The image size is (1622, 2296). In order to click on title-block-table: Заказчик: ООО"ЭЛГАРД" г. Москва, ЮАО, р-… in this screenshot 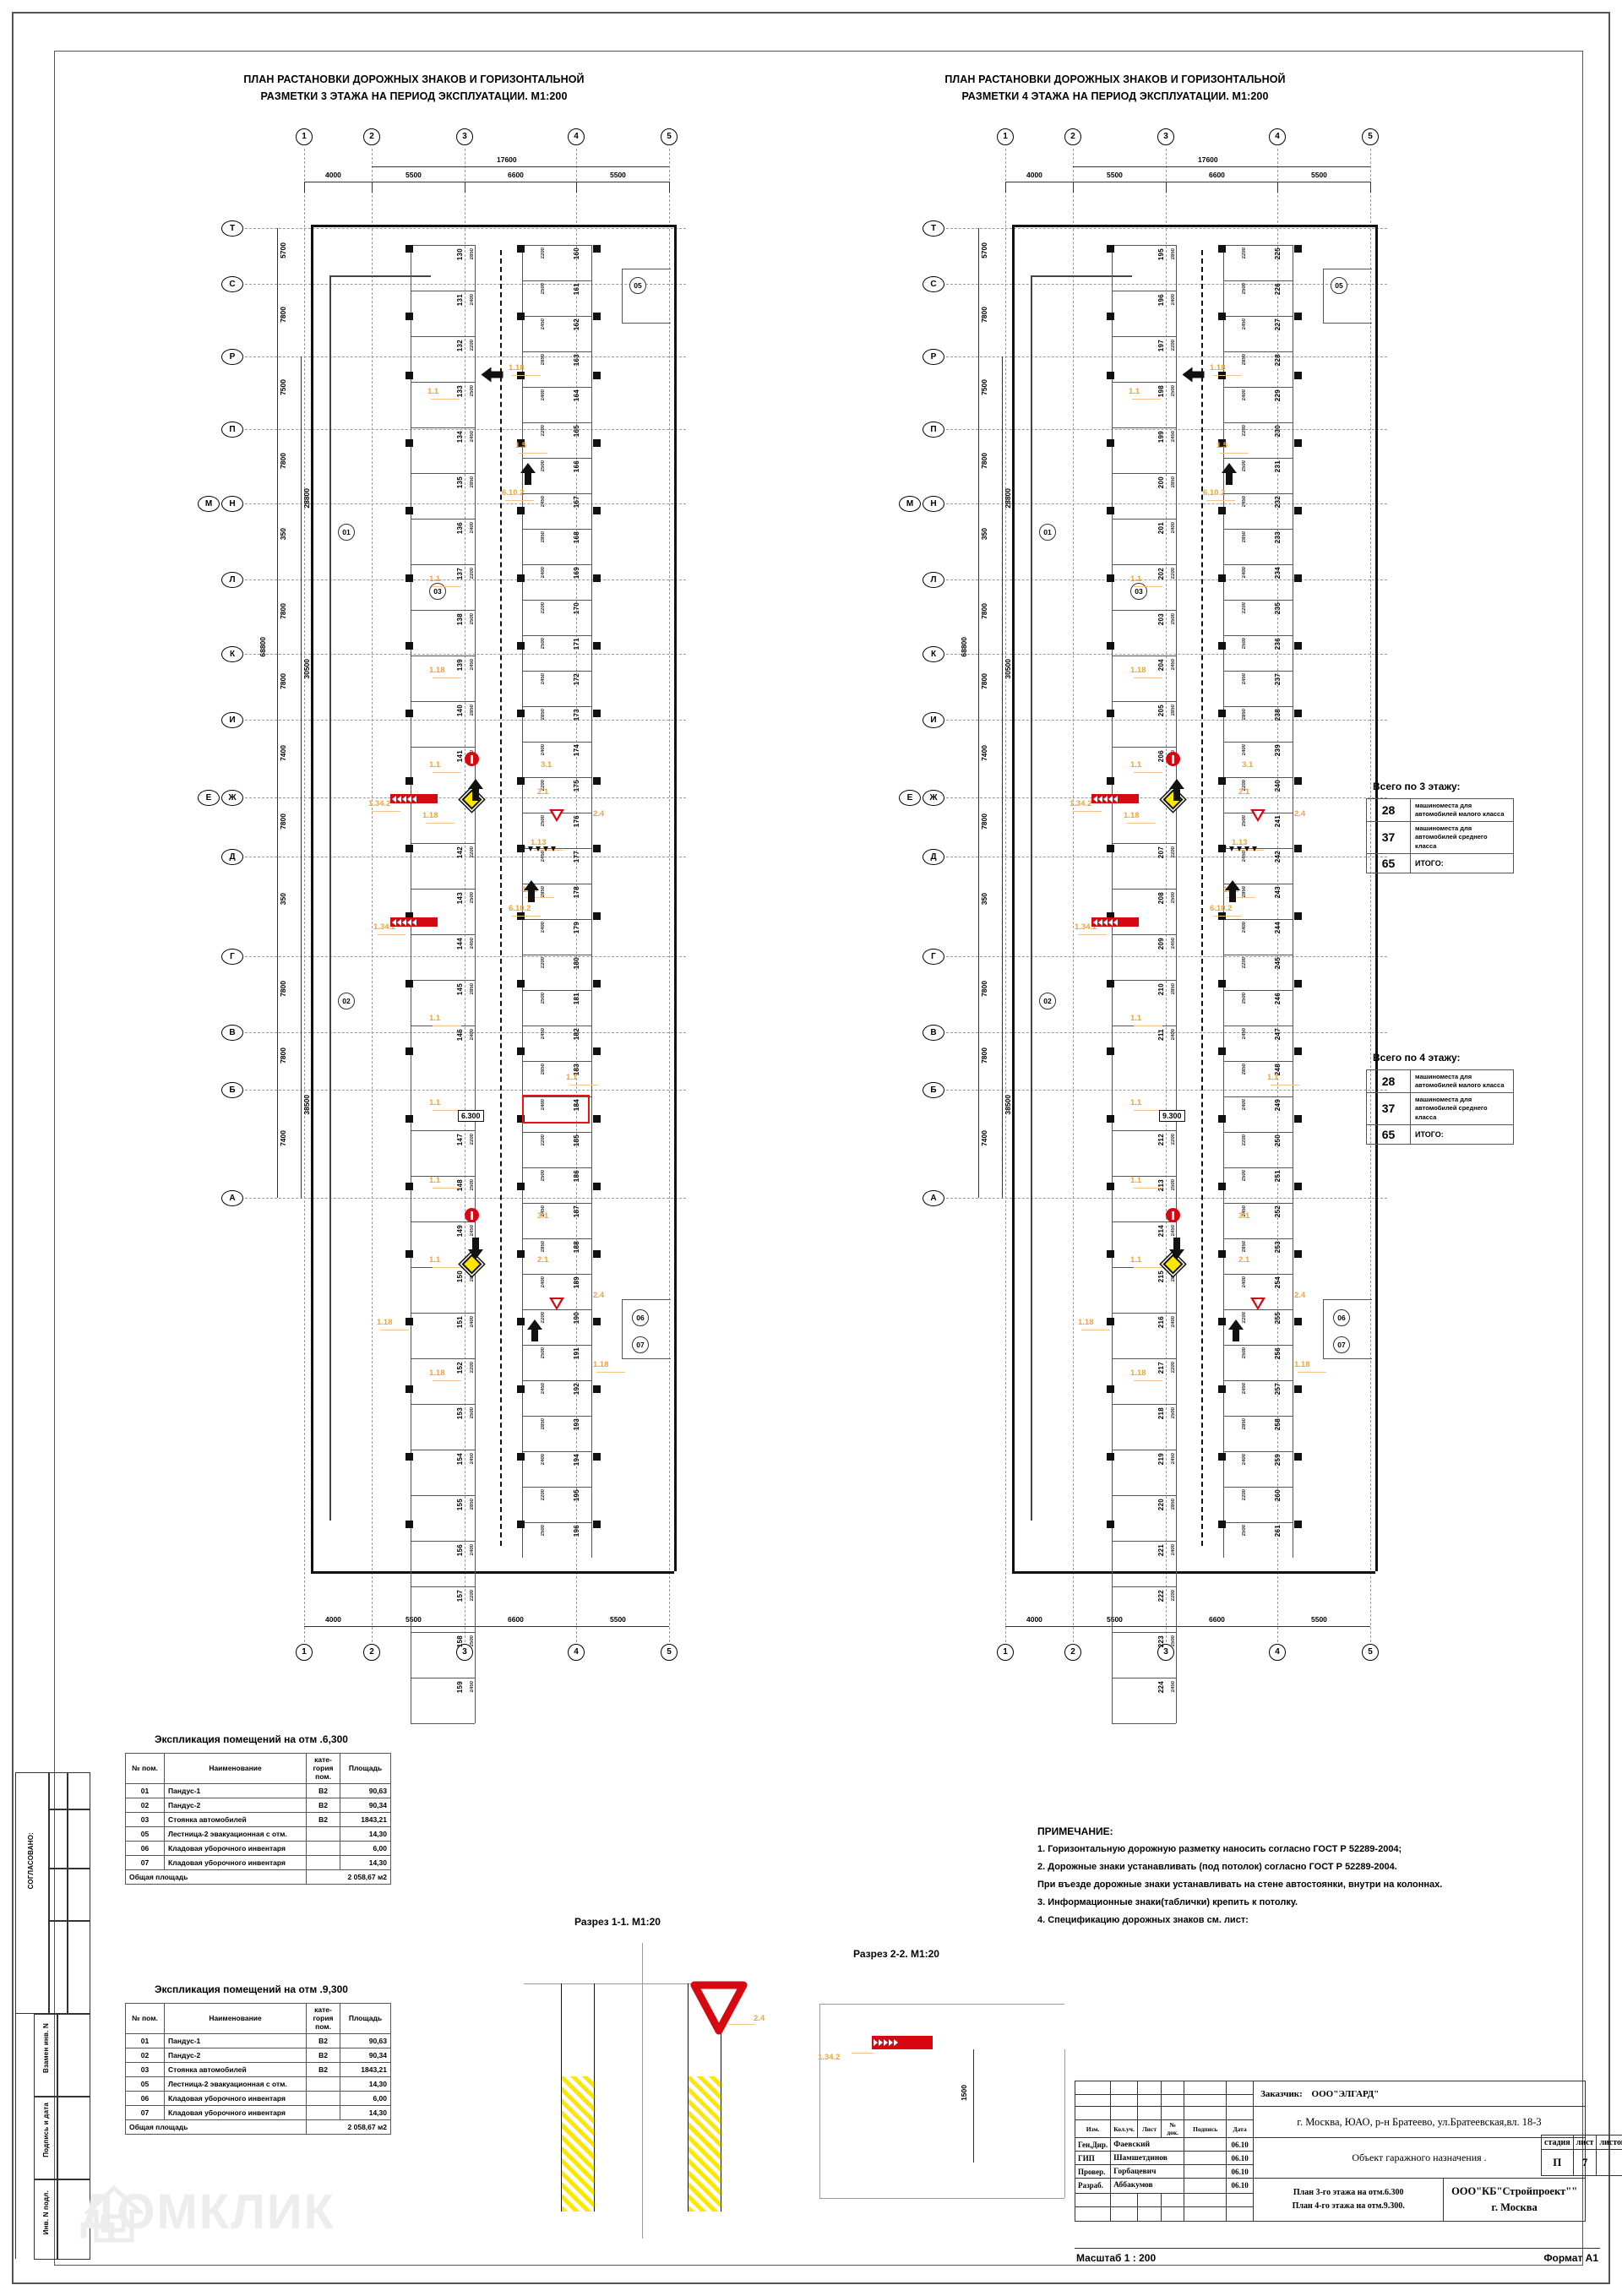, I will do `click(1348, 2151)`.